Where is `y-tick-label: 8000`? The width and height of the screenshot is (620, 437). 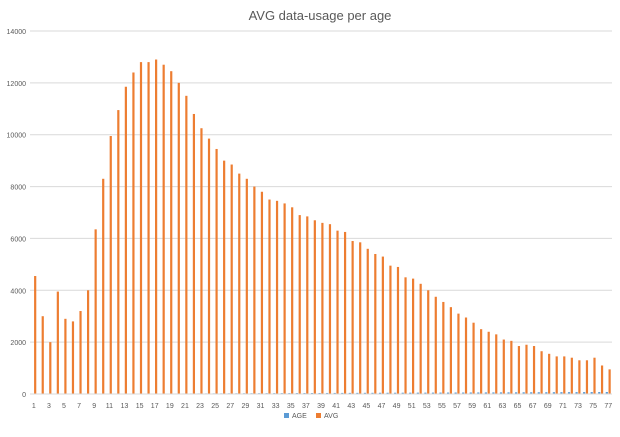 y-tick-label: 8000 is located at coordinates (18, 188).